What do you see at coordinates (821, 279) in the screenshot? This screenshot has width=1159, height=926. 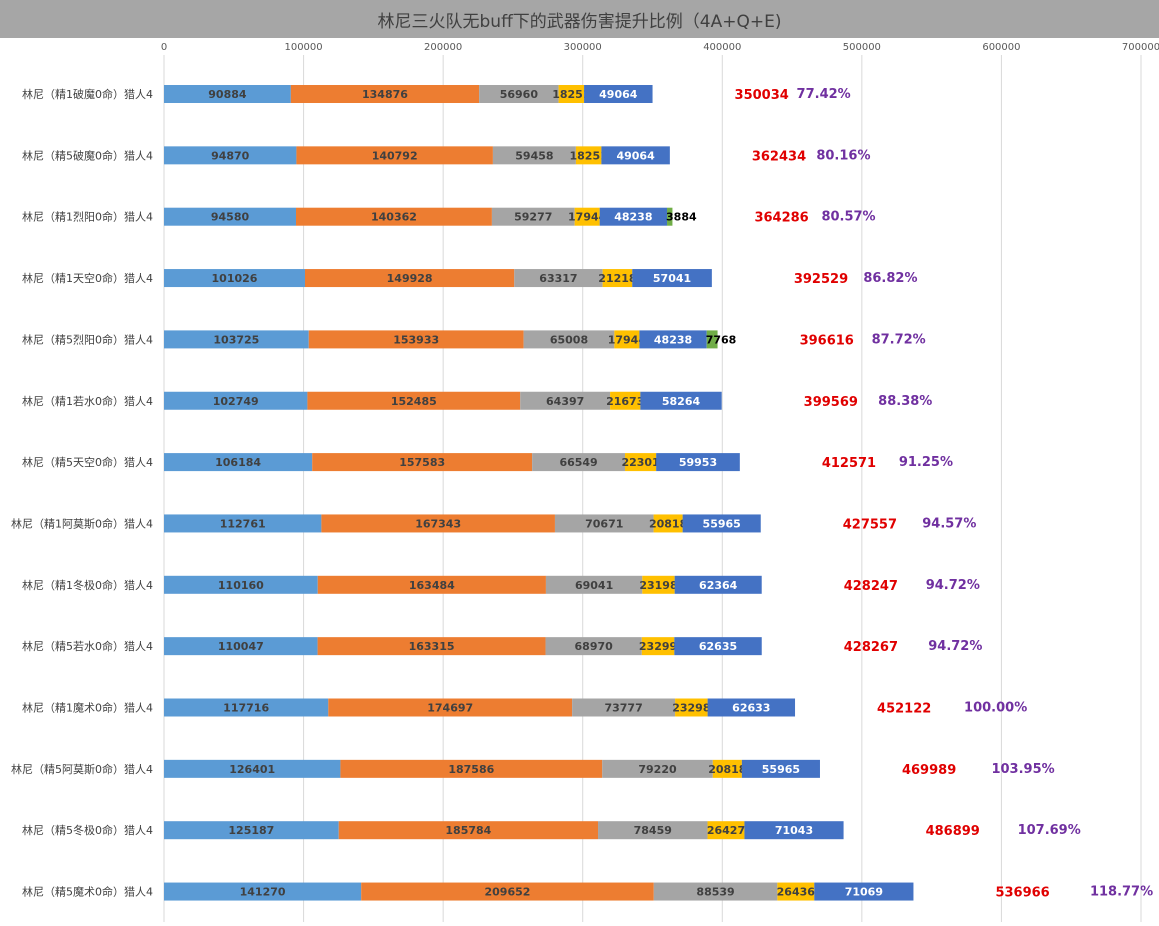 I see `total-label: 392529` at bounding box center [821, 279].